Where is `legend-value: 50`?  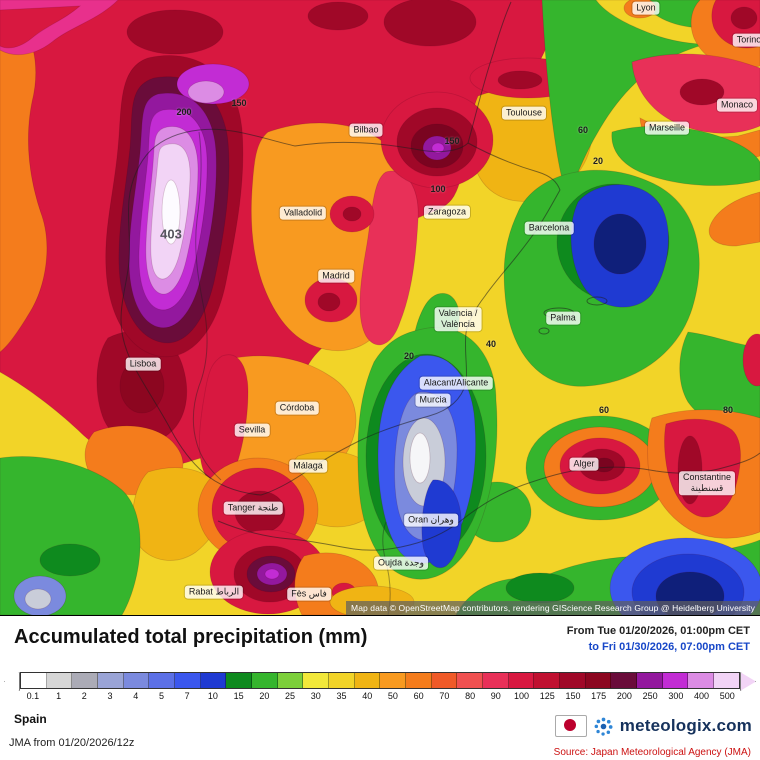 legend-value: 50 is located at coordinates (392, 696).